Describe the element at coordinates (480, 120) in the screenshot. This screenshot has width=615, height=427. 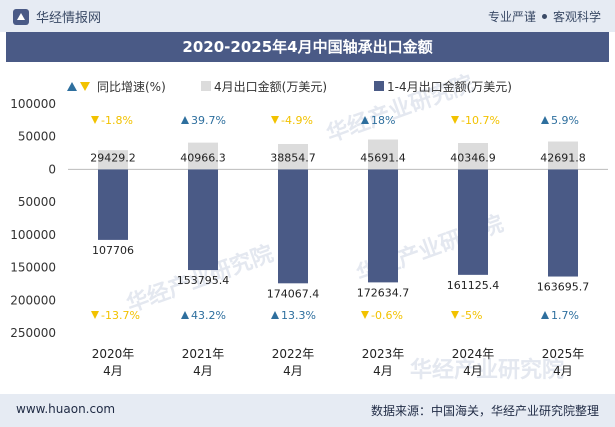
I see `growth-label: -10.7%` at that location.